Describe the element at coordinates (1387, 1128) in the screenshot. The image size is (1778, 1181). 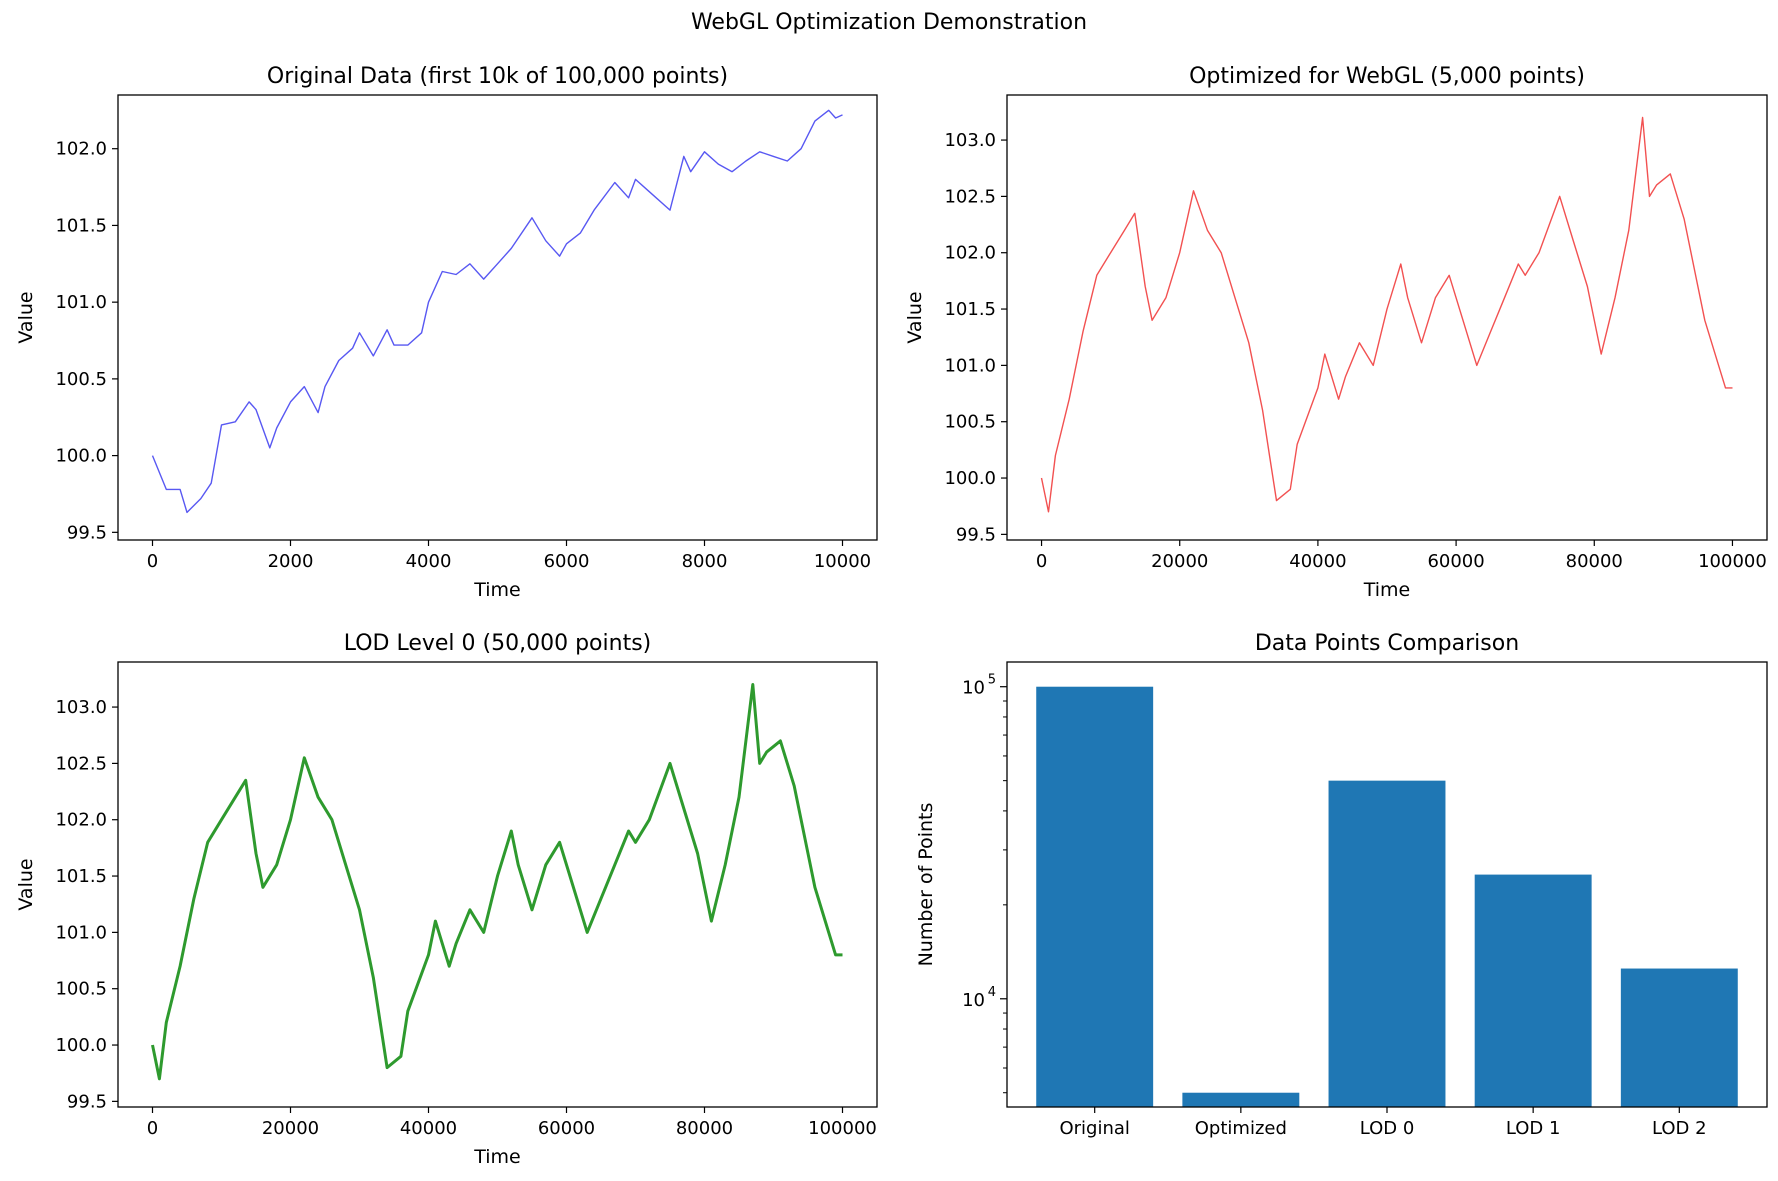
I see `x-tick-label: LOD 0` at that location.